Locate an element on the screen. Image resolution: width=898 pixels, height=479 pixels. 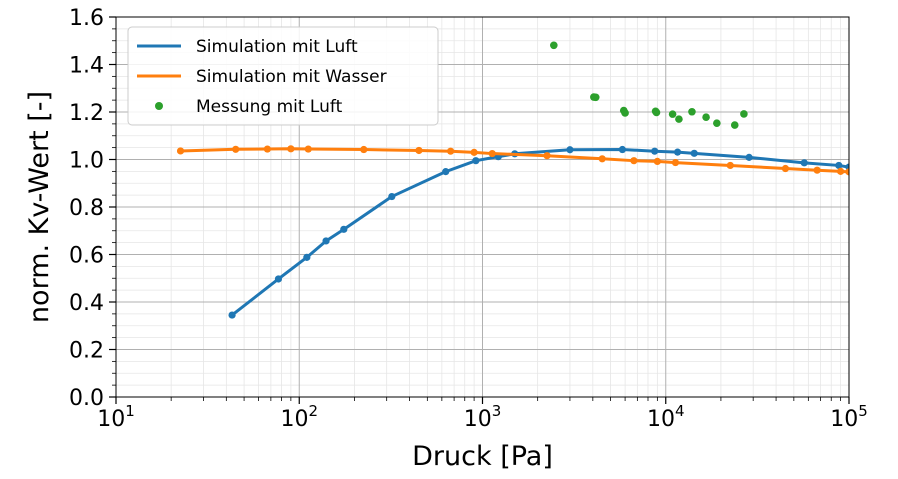
y-tick-labels: 0.0 0.2 0.4 0.6 0.8 1.0 1.2 1.4 1.6 is located at coordinates (86, 208).